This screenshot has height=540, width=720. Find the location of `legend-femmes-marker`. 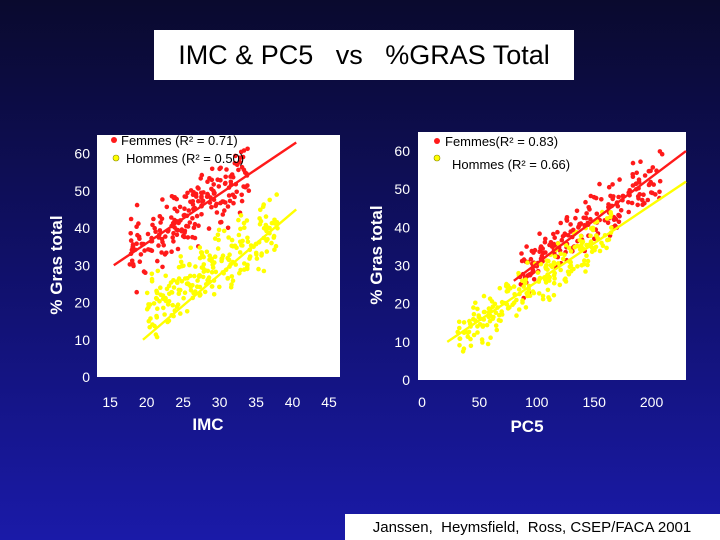

legend-femmes-marker is located at coordinates (437, 141).